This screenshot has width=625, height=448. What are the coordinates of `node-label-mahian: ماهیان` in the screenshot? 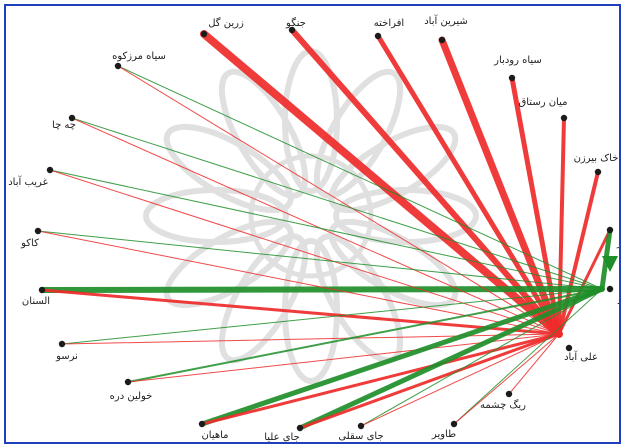 It's located at (214, 435).